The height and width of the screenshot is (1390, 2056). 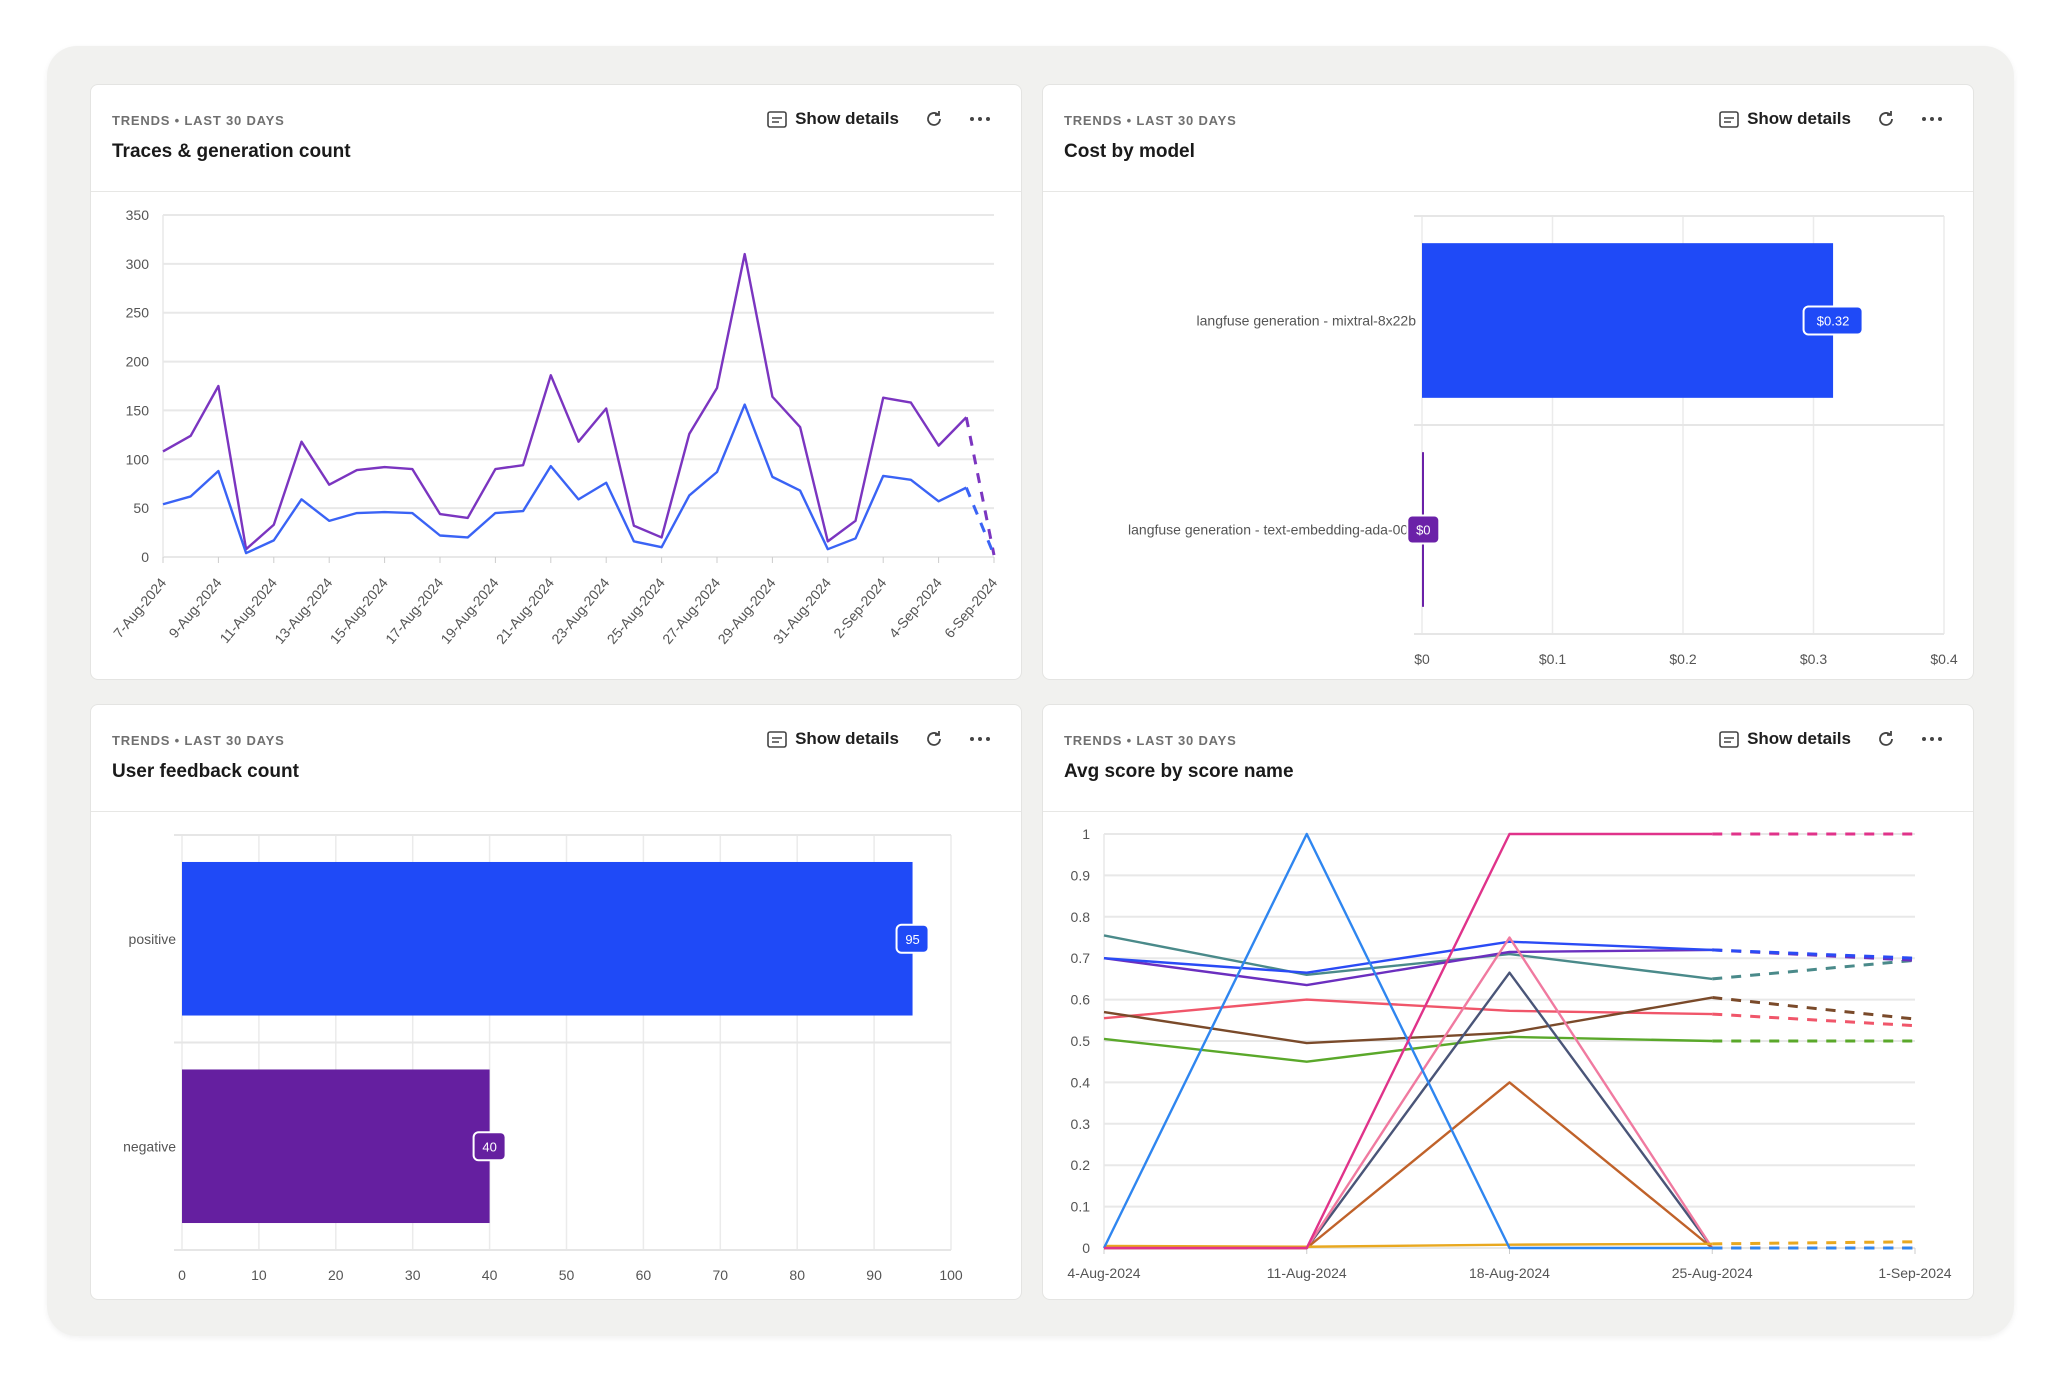 I want to click on x-tick-label: 100, so click(x=951, y=1275).